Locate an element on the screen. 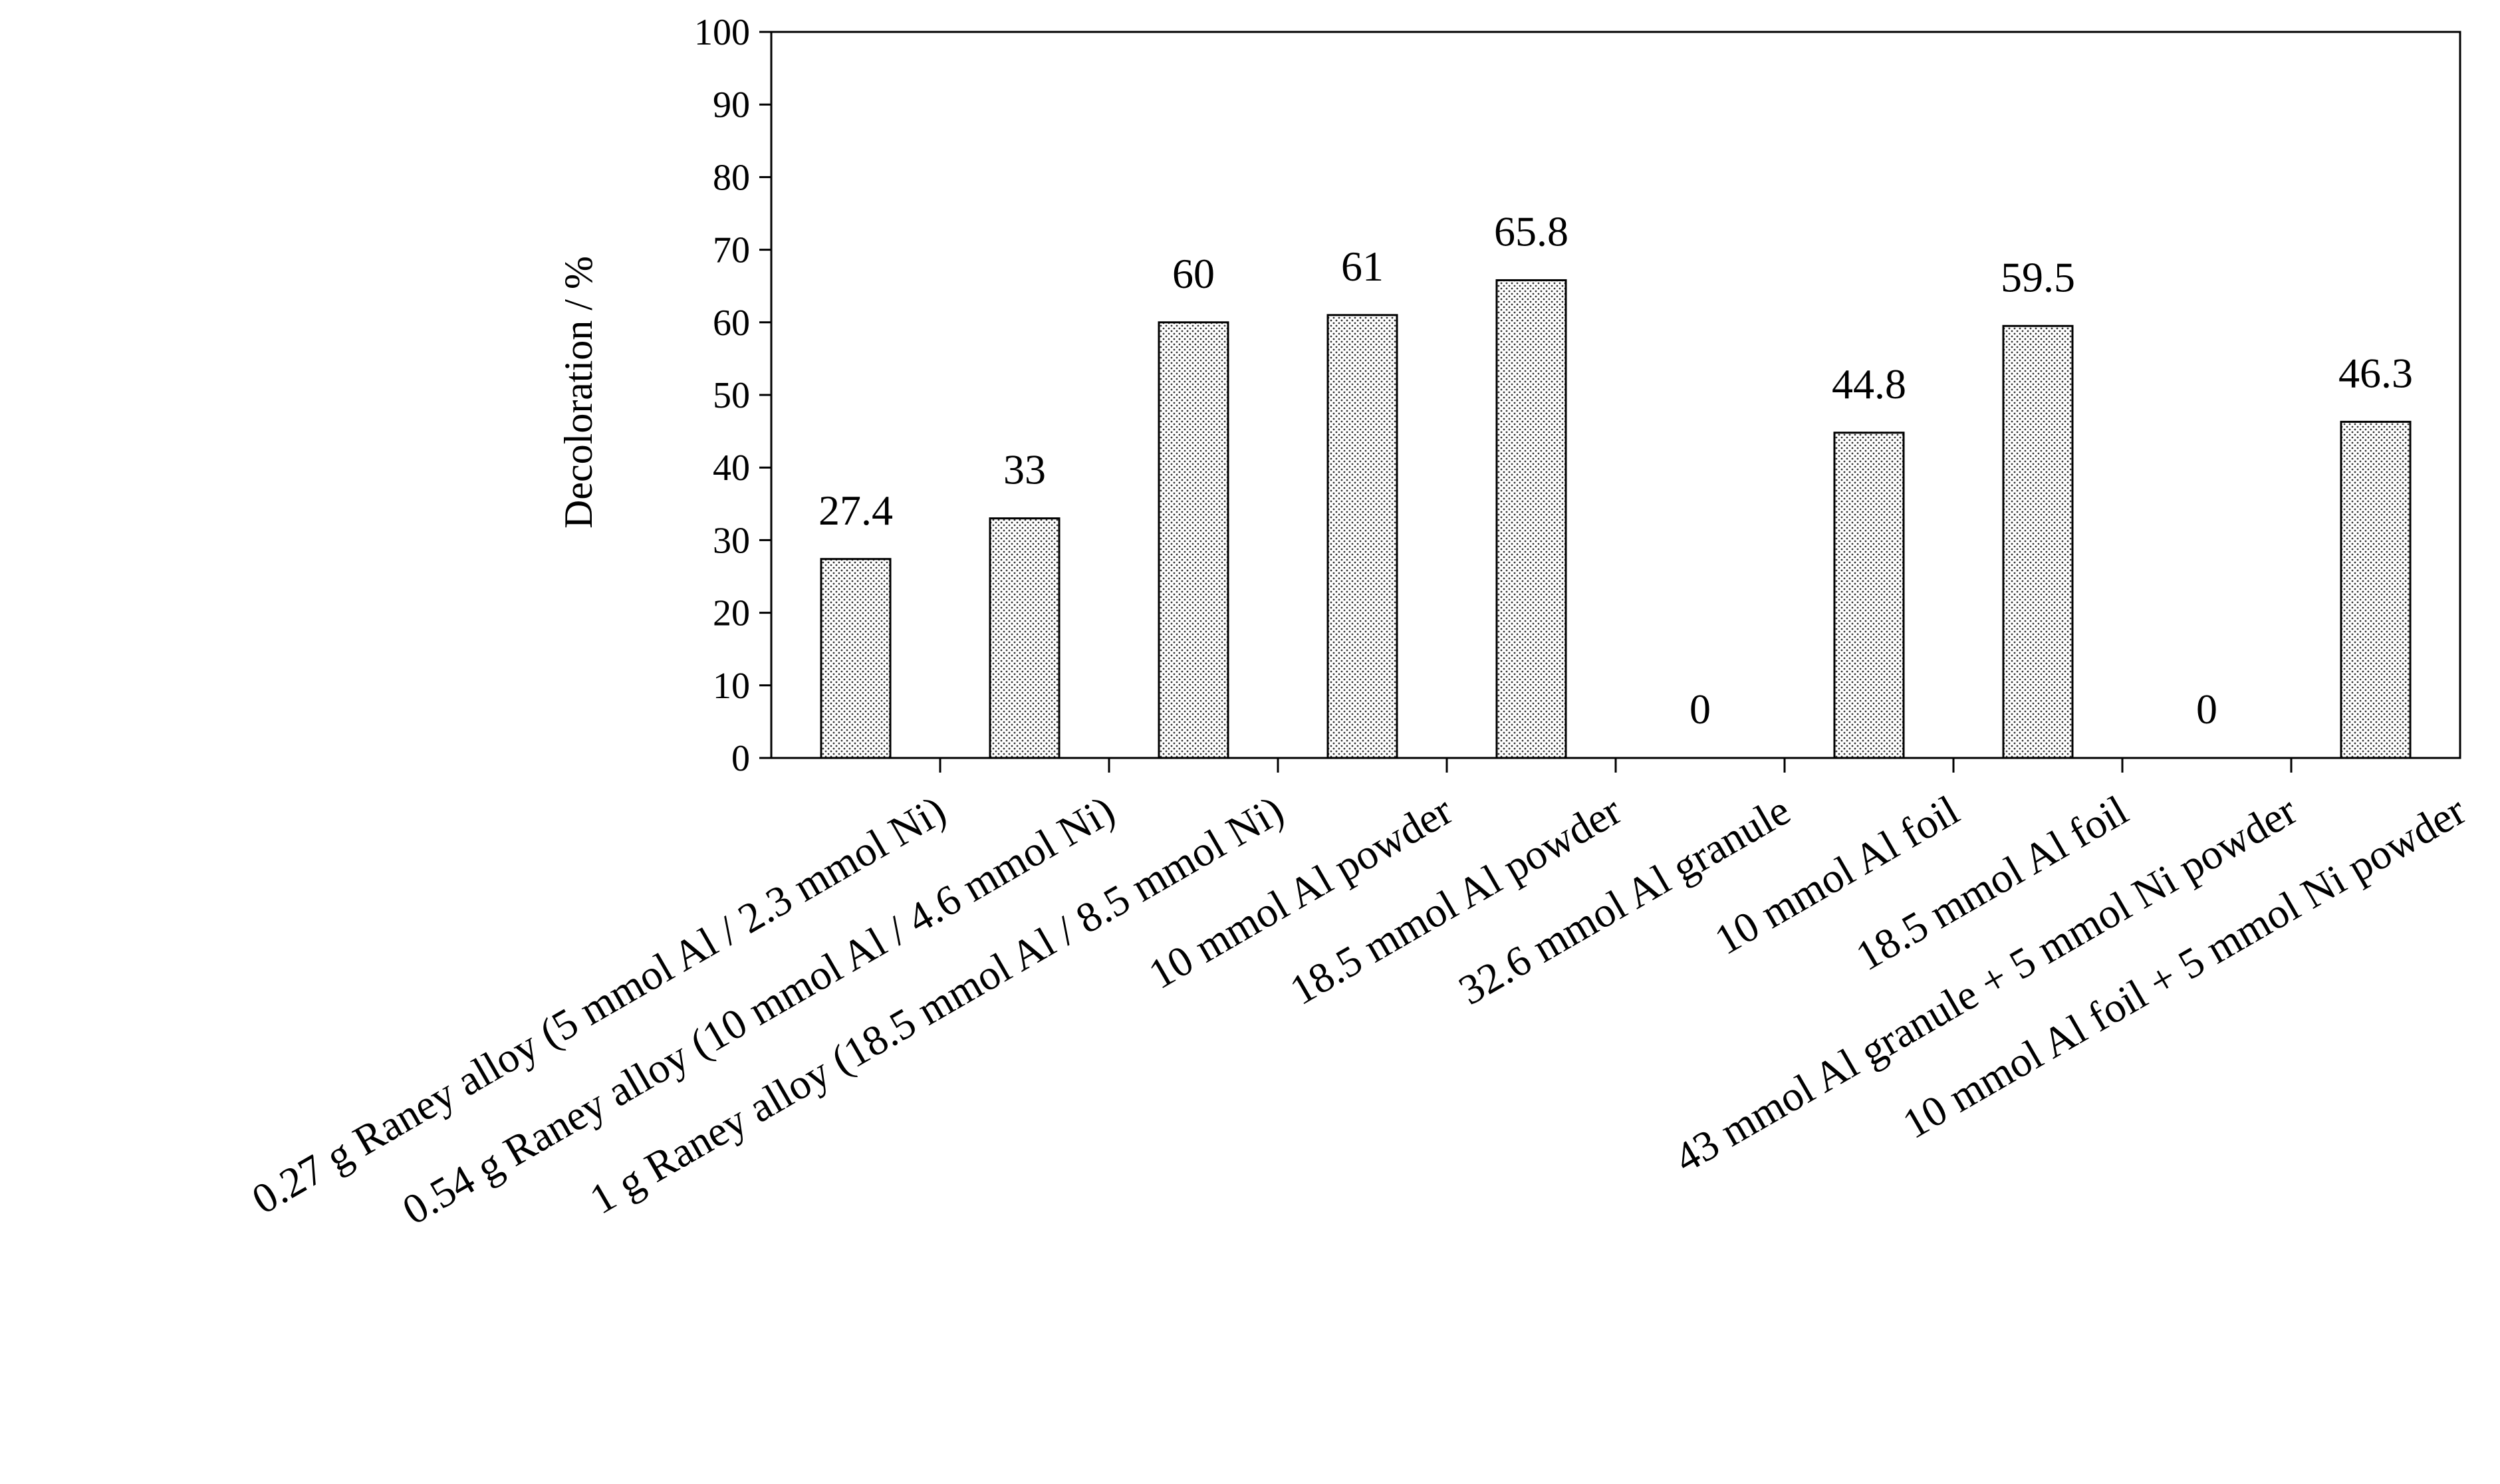 The image size is (2500, 1484). data-label: 27.4 is located at coordinates (855, 510).